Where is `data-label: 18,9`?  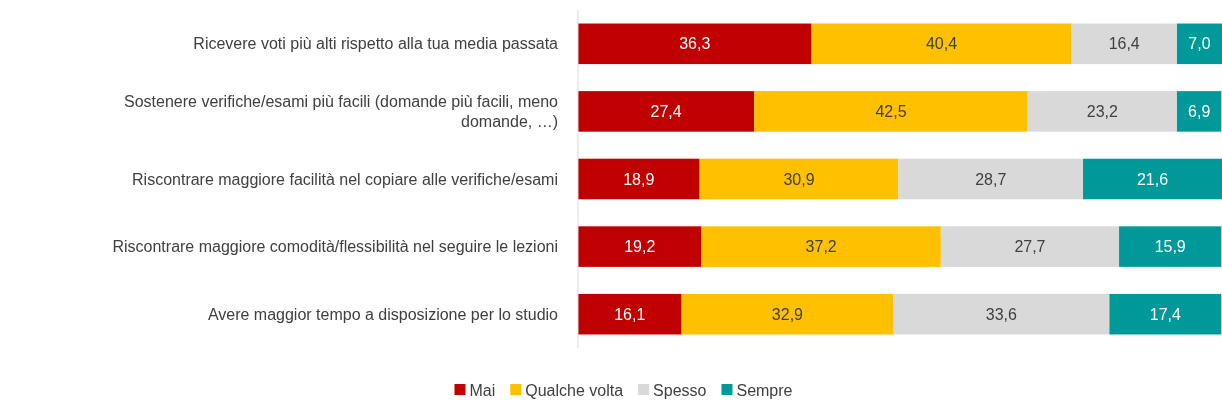
data-label: 18,9 is located at coordinates (639, 179).